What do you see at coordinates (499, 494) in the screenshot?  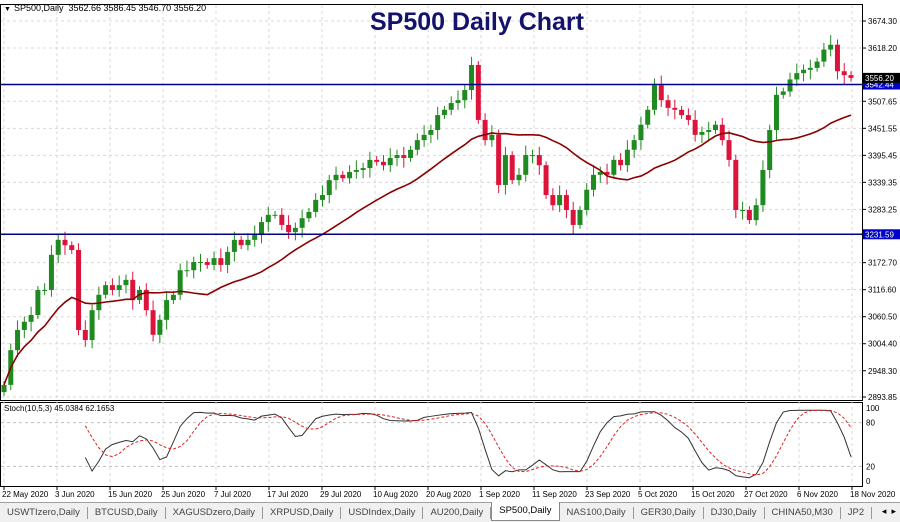 I see `x-tick-label: 1 Sep 2020` at bounding box center [499, 494].